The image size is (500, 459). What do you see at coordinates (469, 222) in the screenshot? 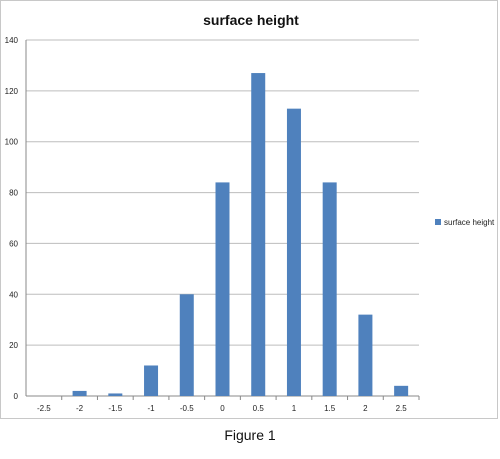
I see `legend-label: surface height` at bounding box center [469, 222].